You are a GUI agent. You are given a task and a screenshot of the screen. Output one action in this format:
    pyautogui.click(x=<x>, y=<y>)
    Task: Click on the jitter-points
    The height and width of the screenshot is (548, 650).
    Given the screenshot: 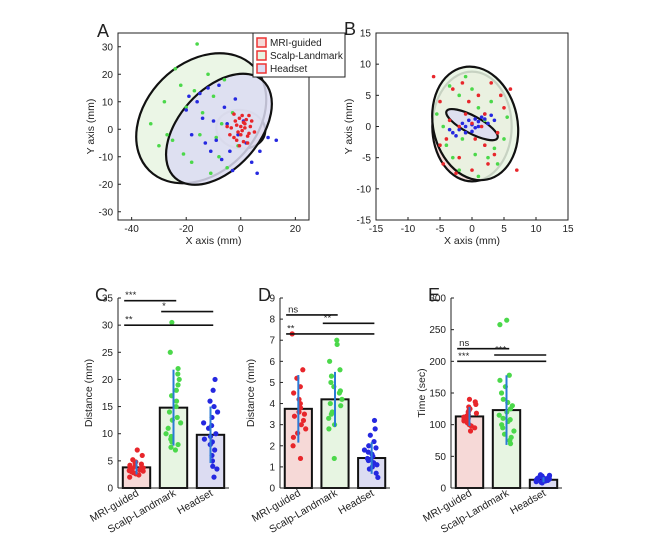 What is the action you would take?
    pyautogui.click(x=507, y=401)
    